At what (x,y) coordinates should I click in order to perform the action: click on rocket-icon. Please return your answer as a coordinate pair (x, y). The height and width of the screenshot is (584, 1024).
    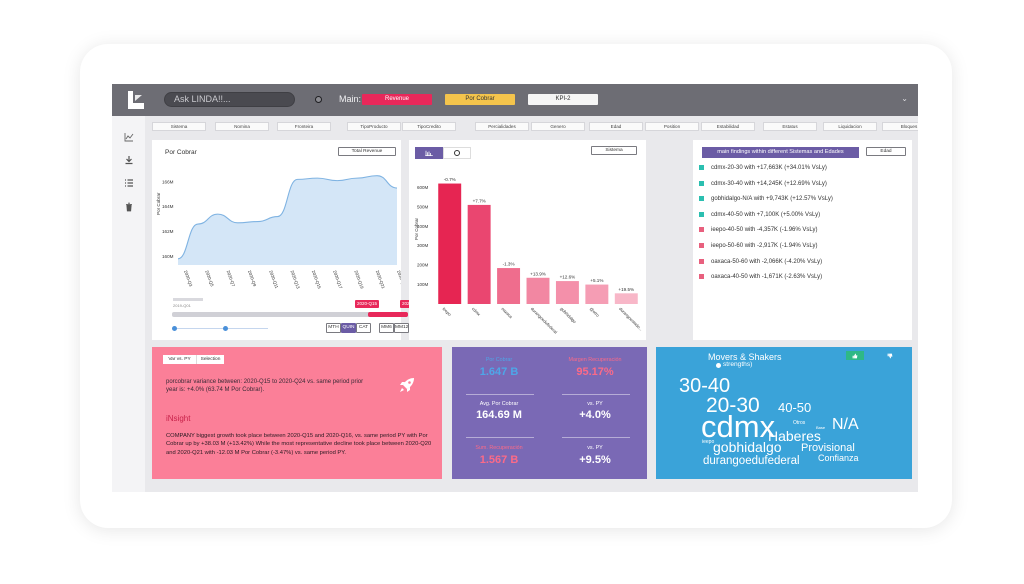
    Looking at the image, I should click on (407, 385).